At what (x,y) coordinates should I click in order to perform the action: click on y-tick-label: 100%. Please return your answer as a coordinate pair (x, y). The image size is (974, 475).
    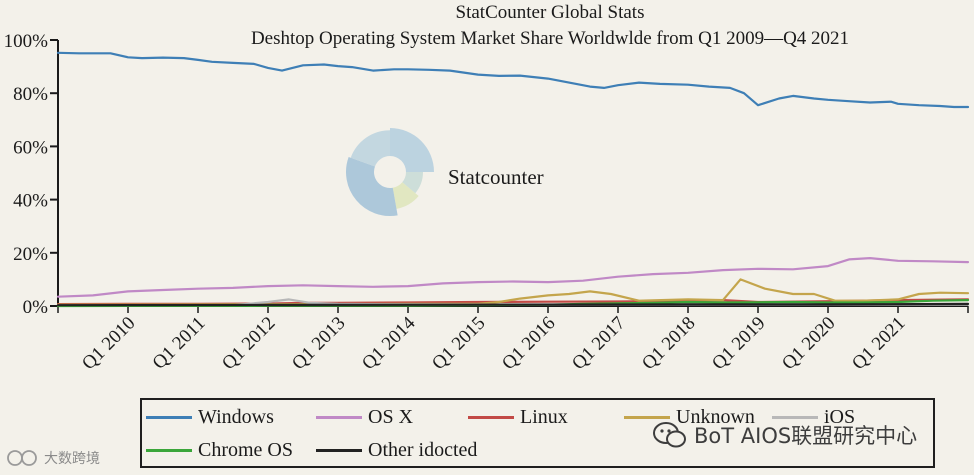
    Looking at the image, I should click on (26, 41).